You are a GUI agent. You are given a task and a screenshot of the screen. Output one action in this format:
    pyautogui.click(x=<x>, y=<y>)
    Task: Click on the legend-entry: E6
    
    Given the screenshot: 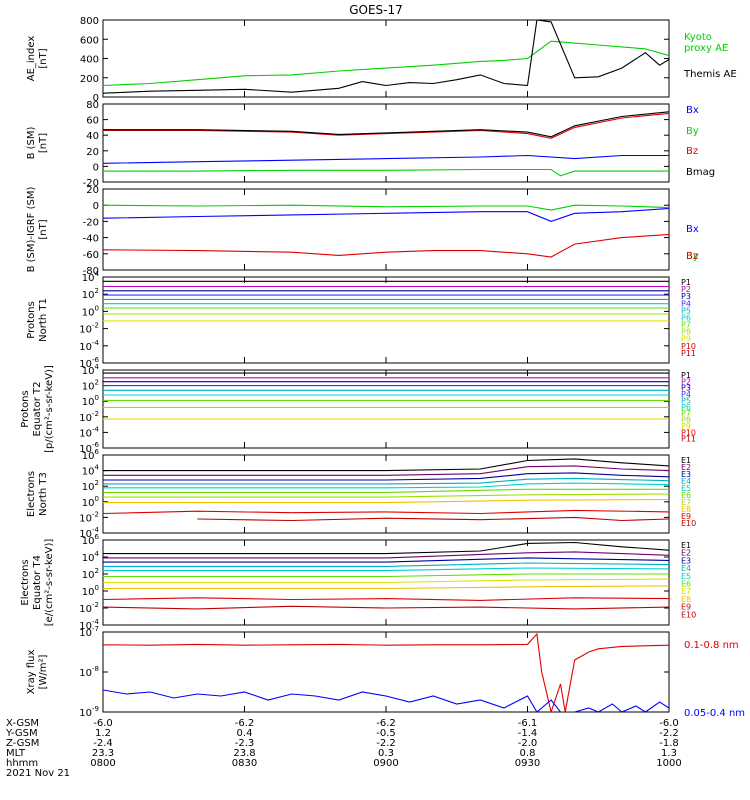 What is the action you would take?
    pyautogui.click(x=686, y=495)
    